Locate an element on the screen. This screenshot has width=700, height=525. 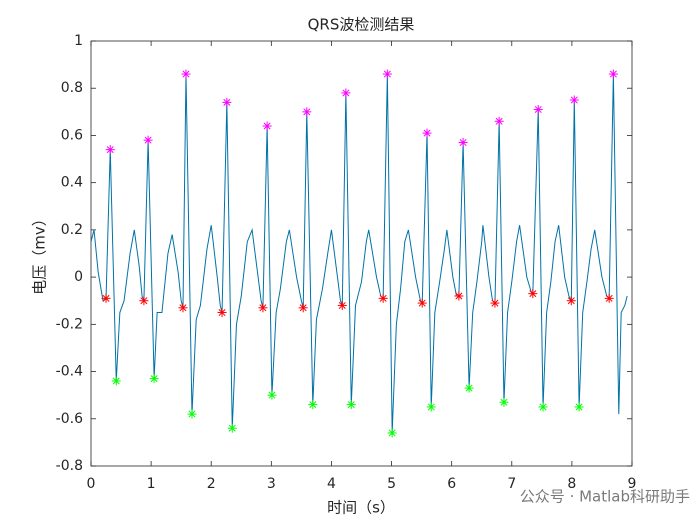
y-tick-label: -0.8 is located at coordinates (69, 466).